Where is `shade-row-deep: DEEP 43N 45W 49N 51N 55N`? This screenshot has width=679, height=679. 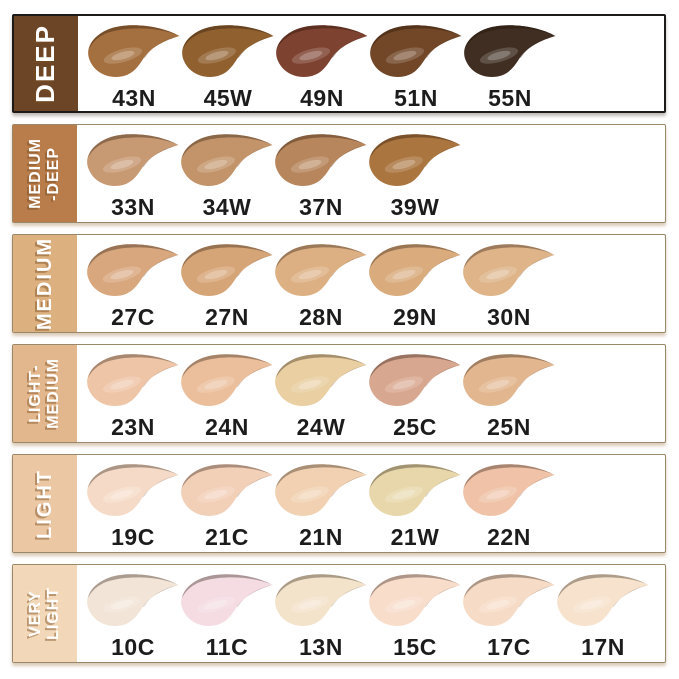 shade-row-deep: DEEP 43N 45W 49N 51N 55N is located at coordinates (339, 63).